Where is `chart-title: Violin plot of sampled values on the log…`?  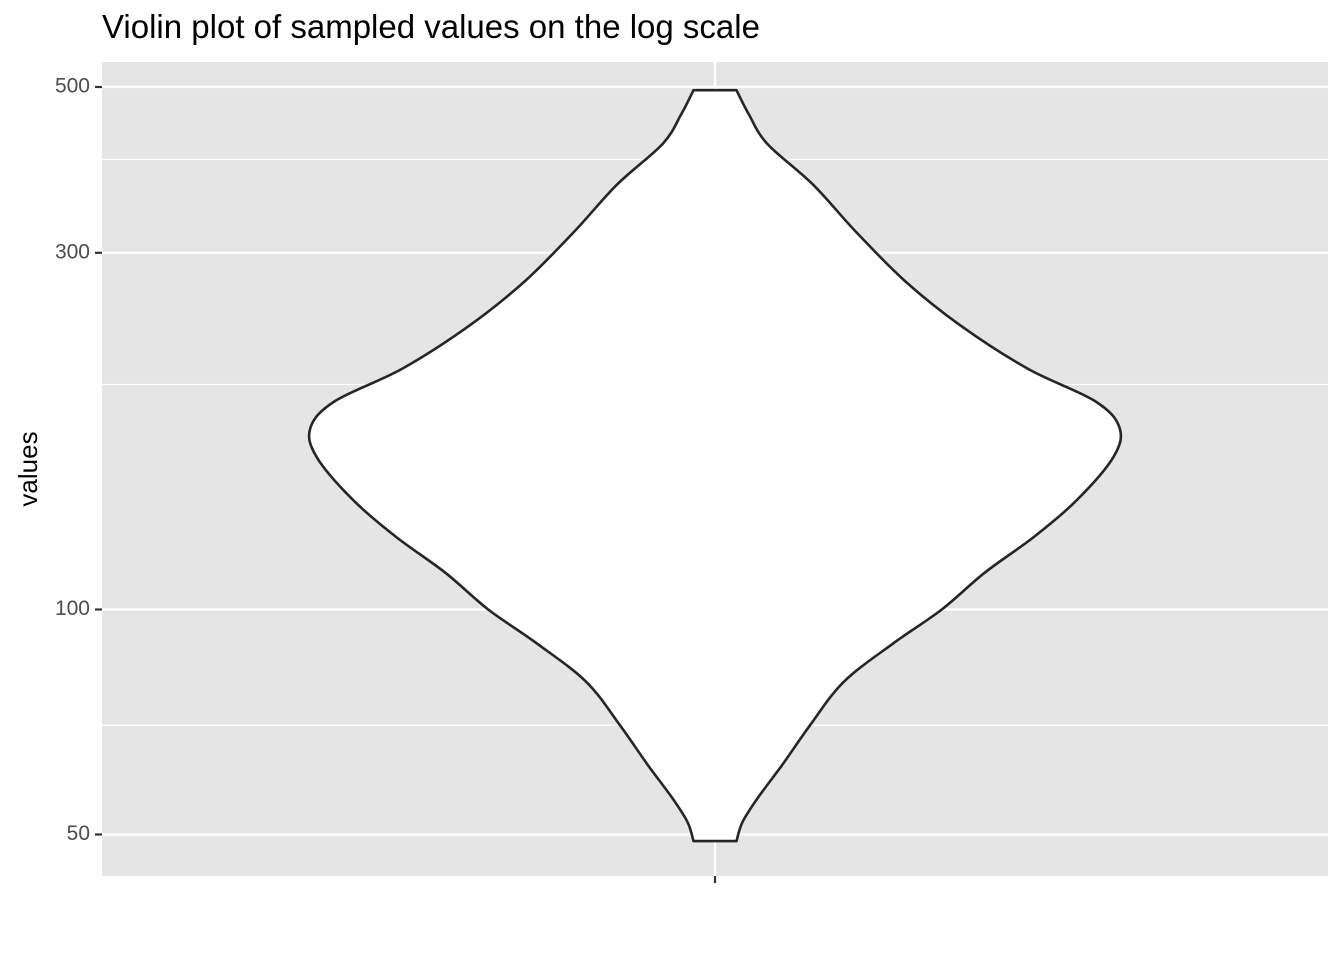 chart-title: Violin plot of sampled values on the log… is located at coordinates (431, 26).